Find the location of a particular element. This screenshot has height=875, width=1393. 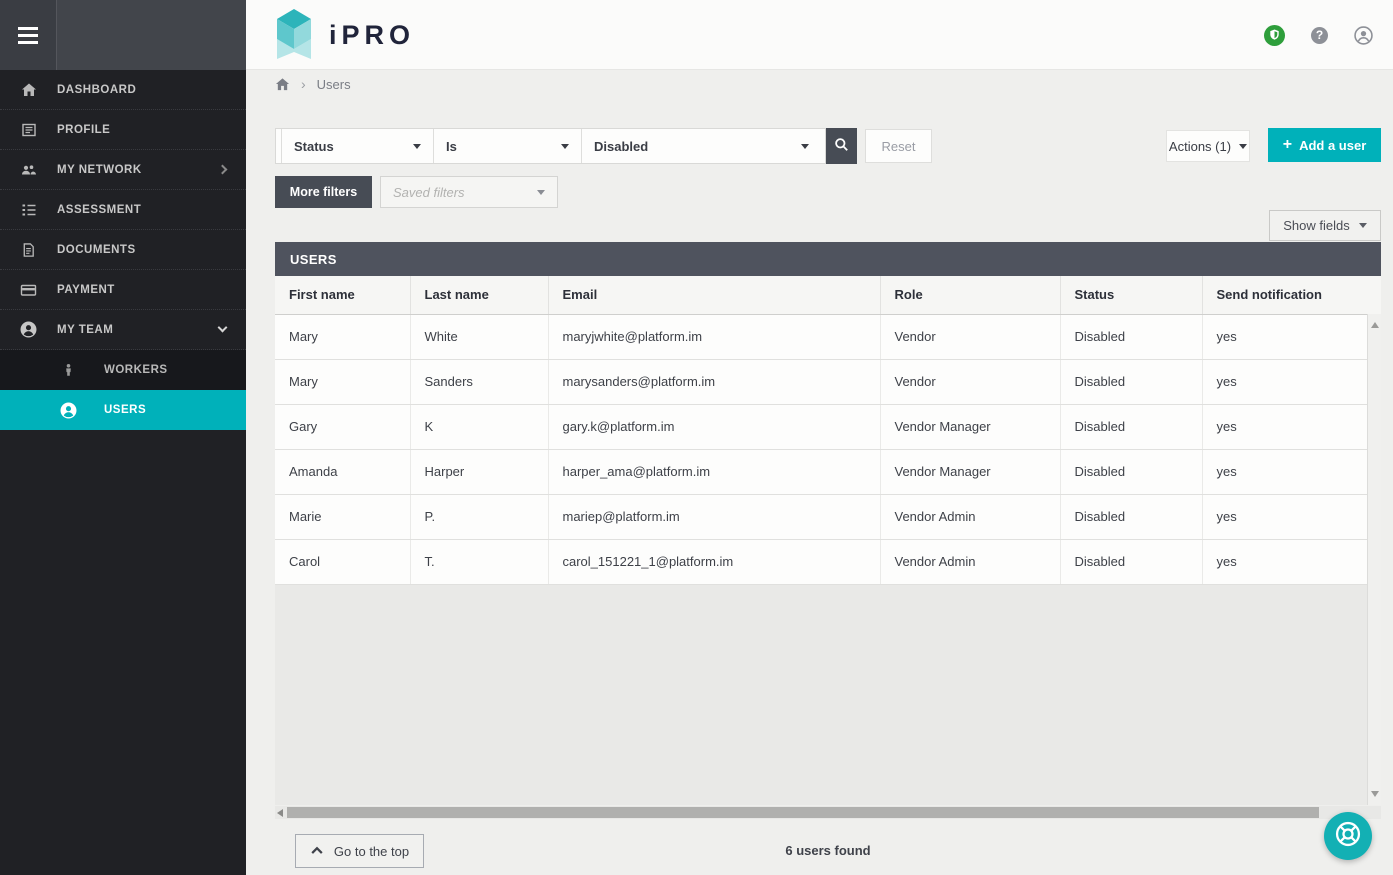

scroll-up-arrow-icon is located at coordinates (1375, 325).